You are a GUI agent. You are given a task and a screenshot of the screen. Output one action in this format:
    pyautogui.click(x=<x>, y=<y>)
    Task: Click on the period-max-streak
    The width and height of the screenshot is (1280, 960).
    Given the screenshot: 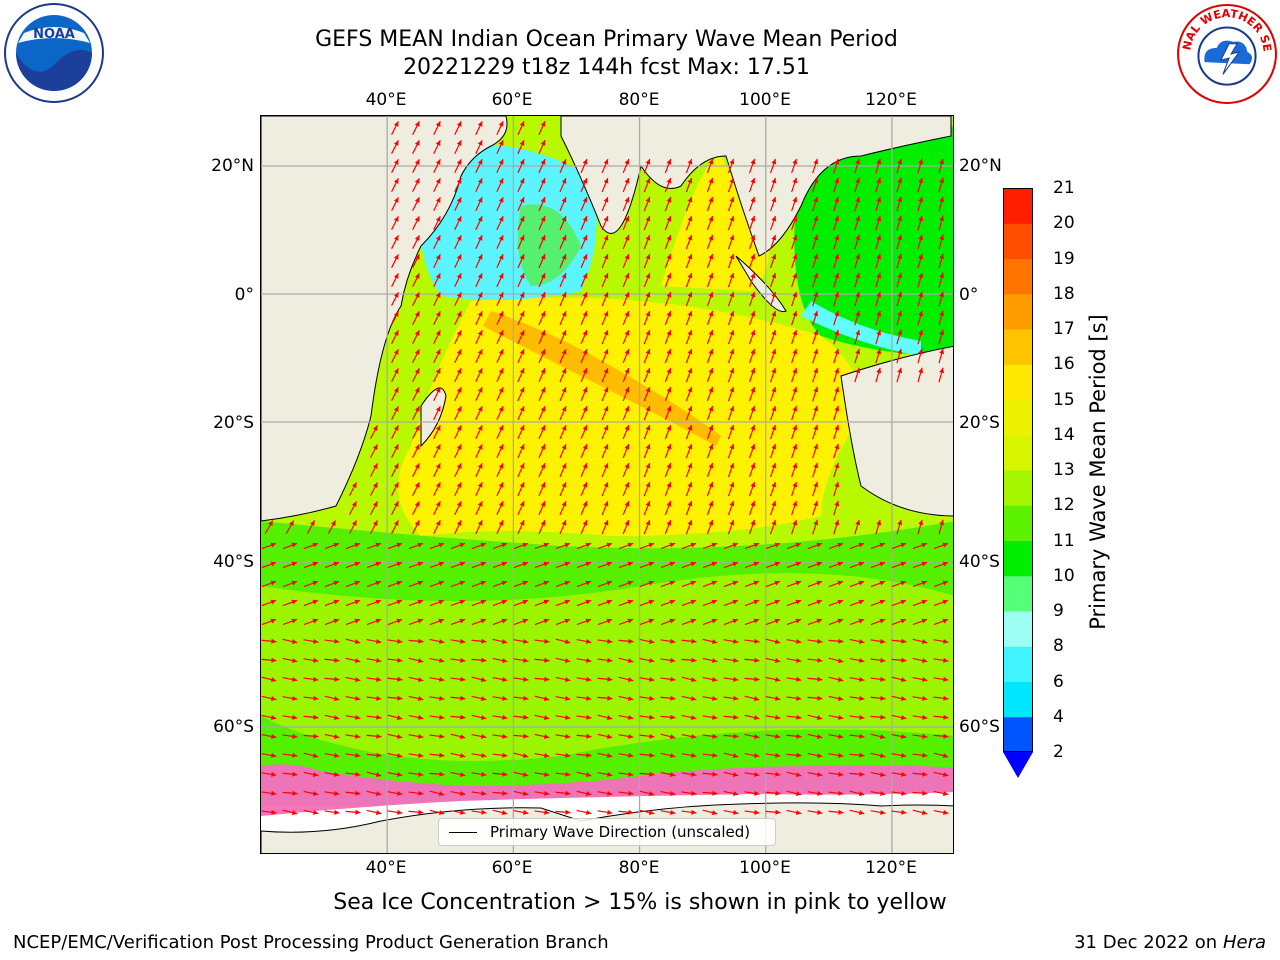 What is the action you would take?
    pyautogui.click(x=602, y=378)
    